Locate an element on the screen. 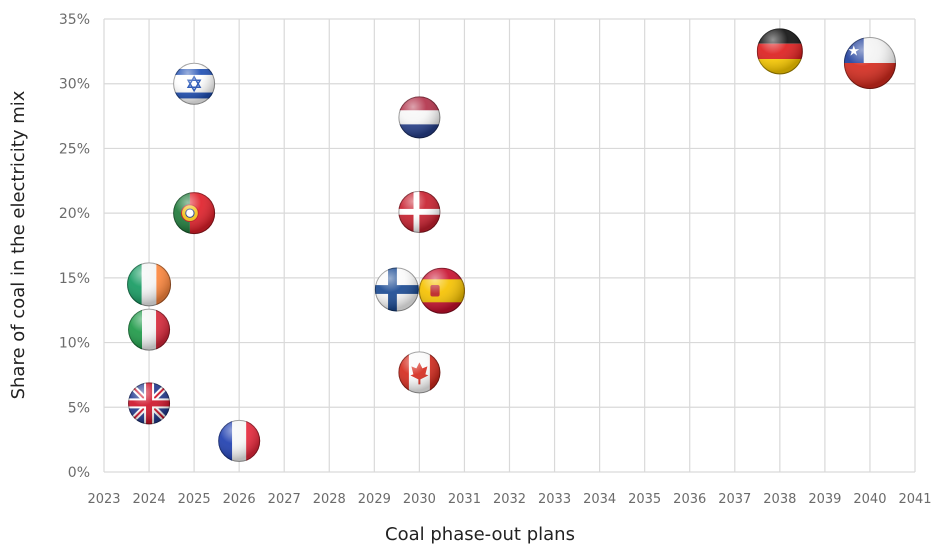 Image resolution: width=949 pixels, height=553 pixels. y-tick-label: 0% is located at coordinates (79, 473).